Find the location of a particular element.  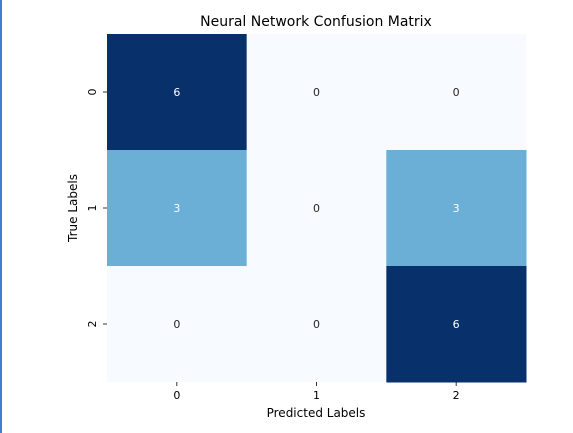

x-axis: 0 1 2 is located at coordinates (316, 392).